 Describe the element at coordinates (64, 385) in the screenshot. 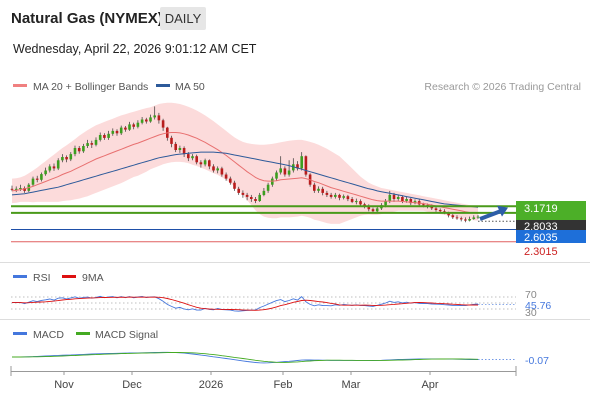

I see `x-tick-label: Nov` at that location.